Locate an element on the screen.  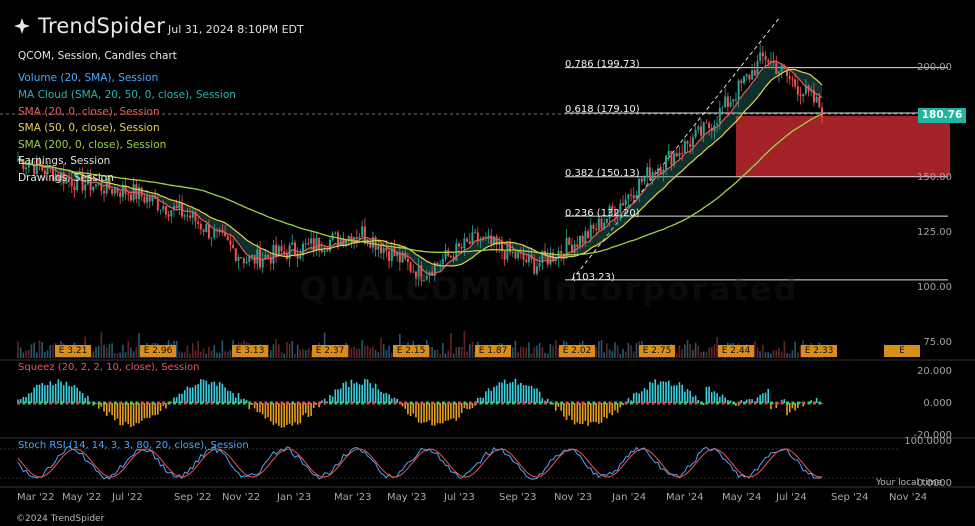
legend-sma50: SMA (50, 0, close), Session is located at coordinates (89, 128).